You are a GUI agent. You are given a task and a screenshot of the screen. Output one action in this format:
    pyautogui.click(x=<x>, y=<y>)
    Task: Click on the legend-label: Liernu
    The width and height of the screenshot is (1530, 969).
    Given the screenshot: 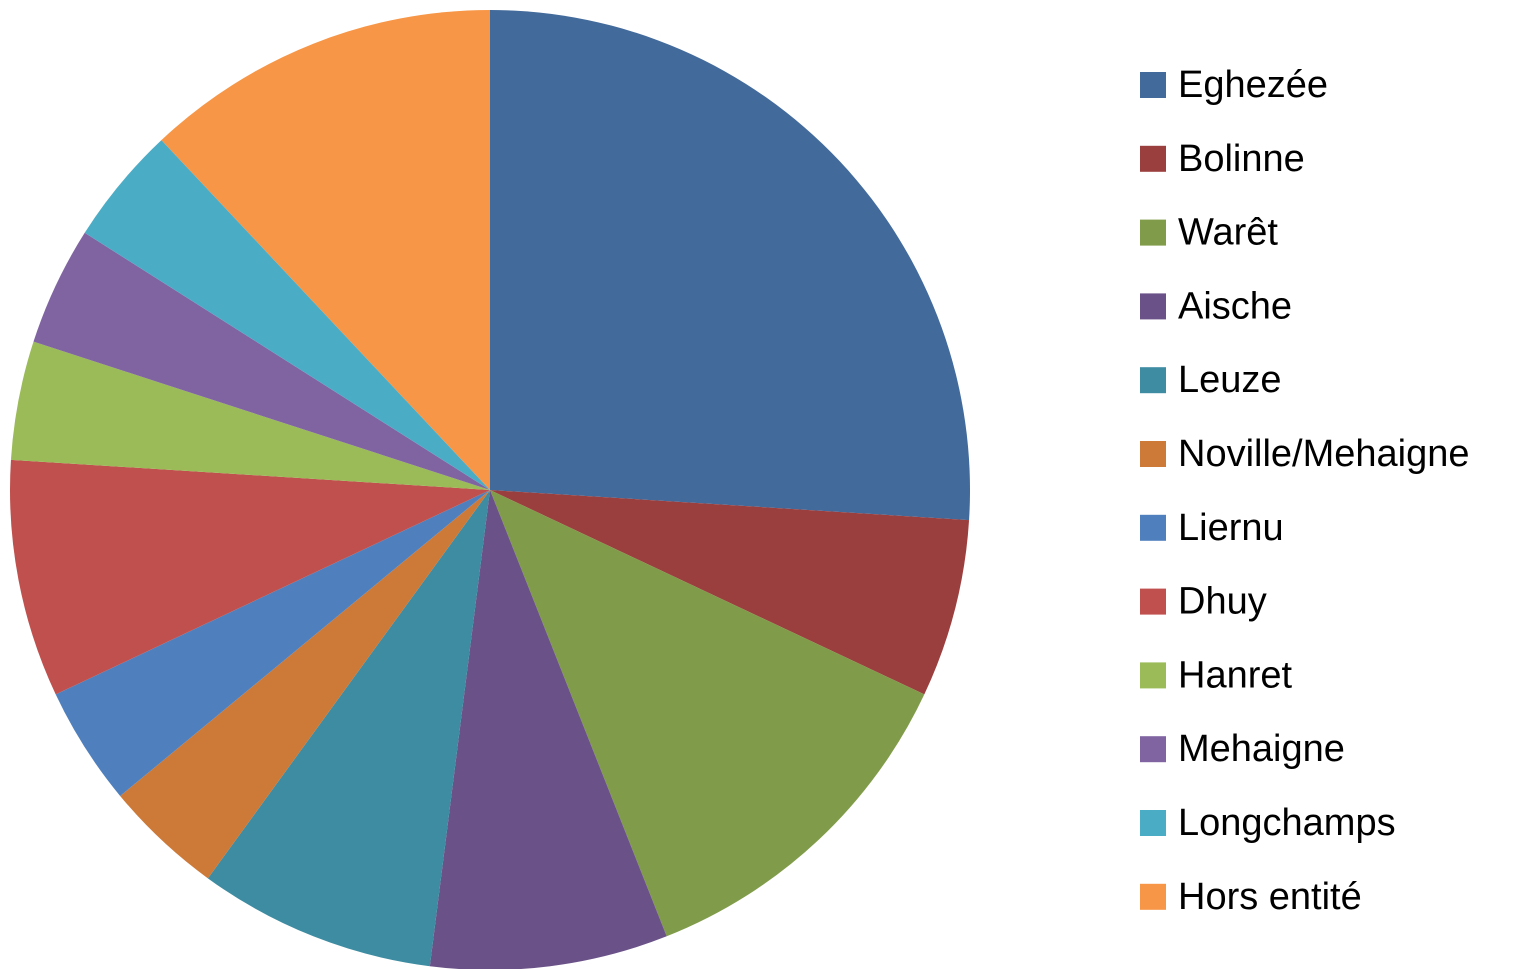 What is the action you would take?
    pyautogui.click(x=1231, y=528)
    